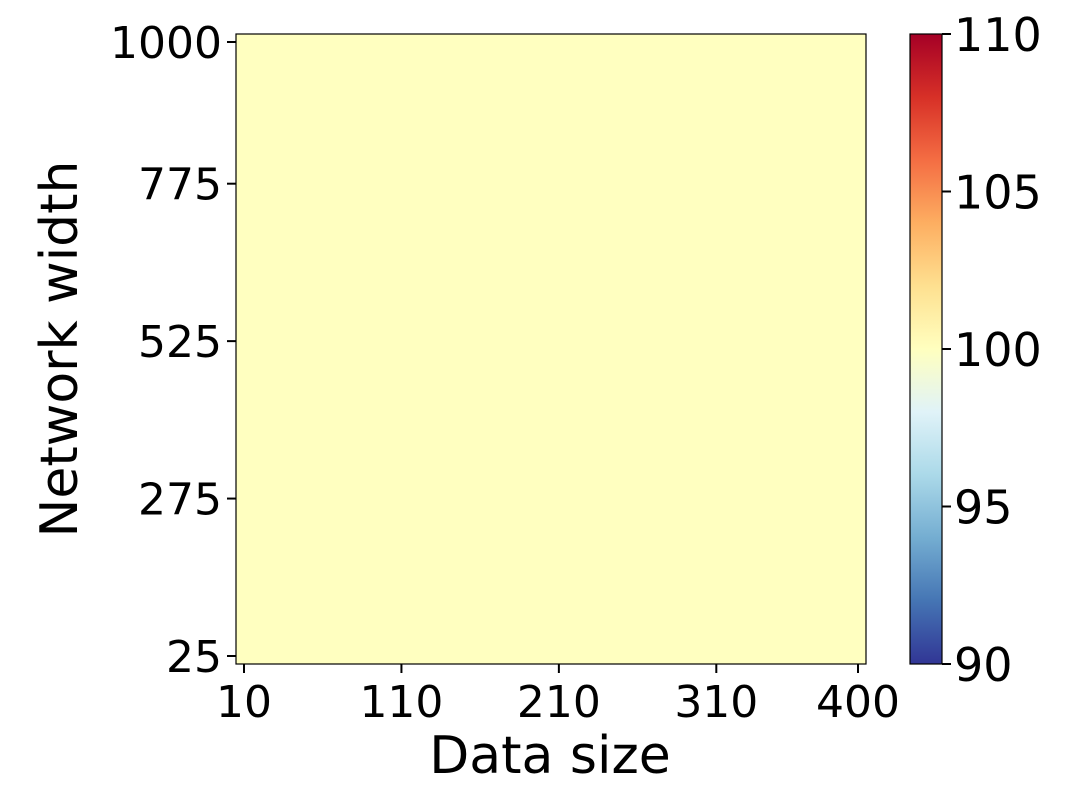 The image size is (1070, 800). What do you see at coordinates (983, 665) in the screenshot?
I see `colorbar-tick-label: 90` at bounding box center [983, 665].